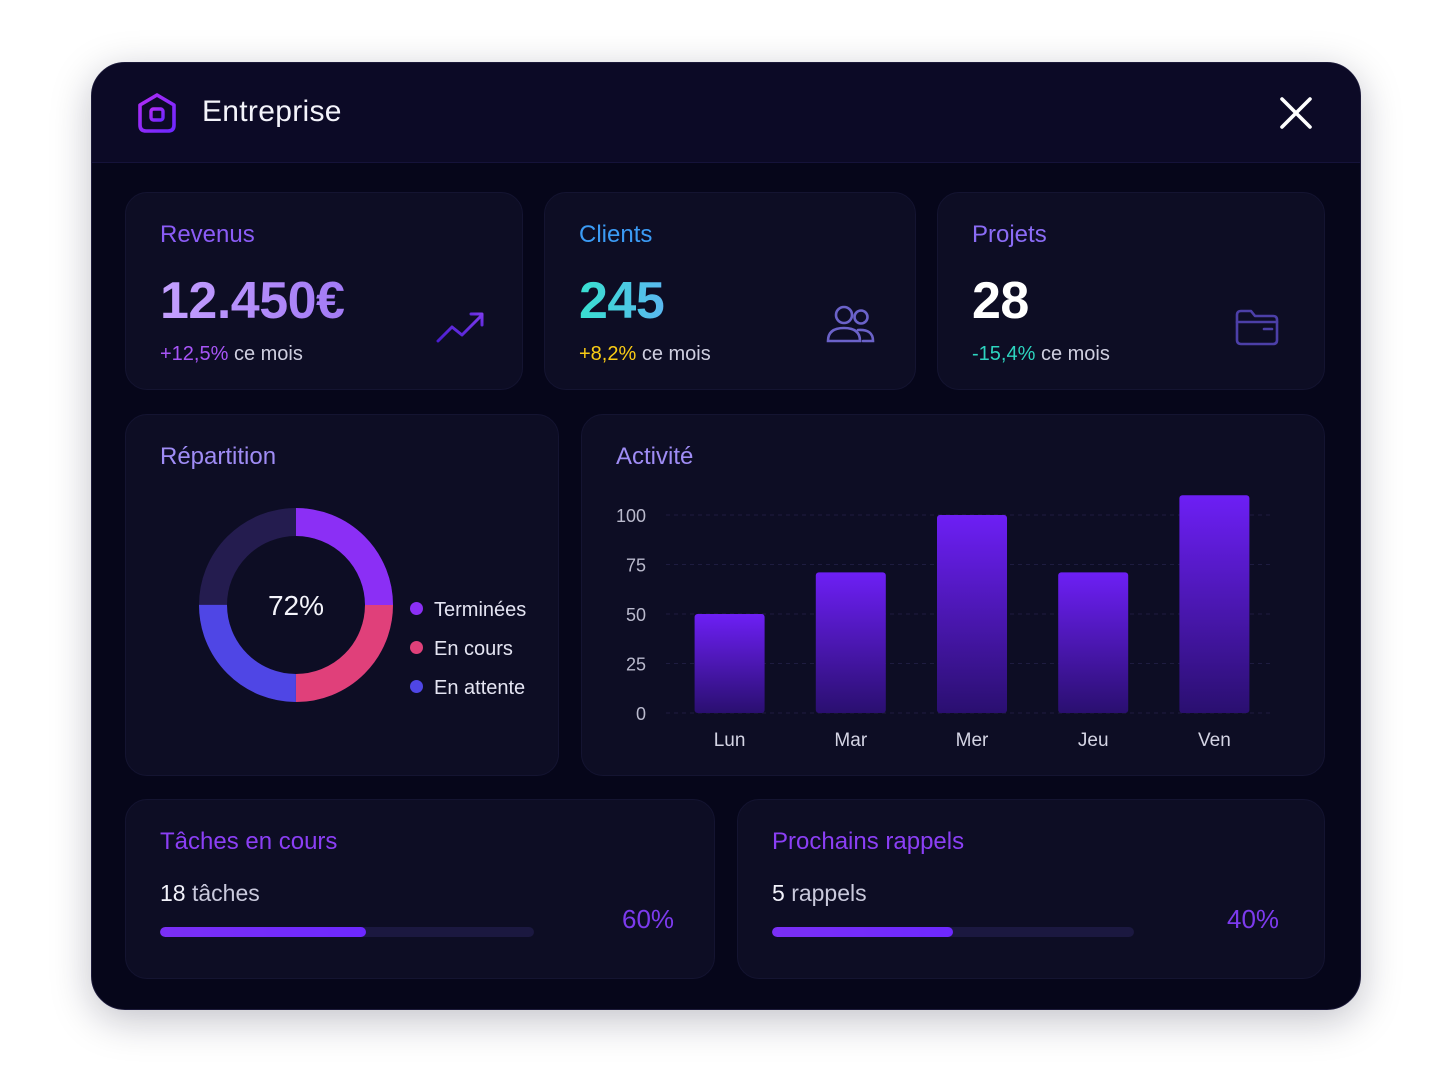  Describe the element at coordinates (252, 301) in the screenshot. I see `stat-value: 12.450€` at that location.